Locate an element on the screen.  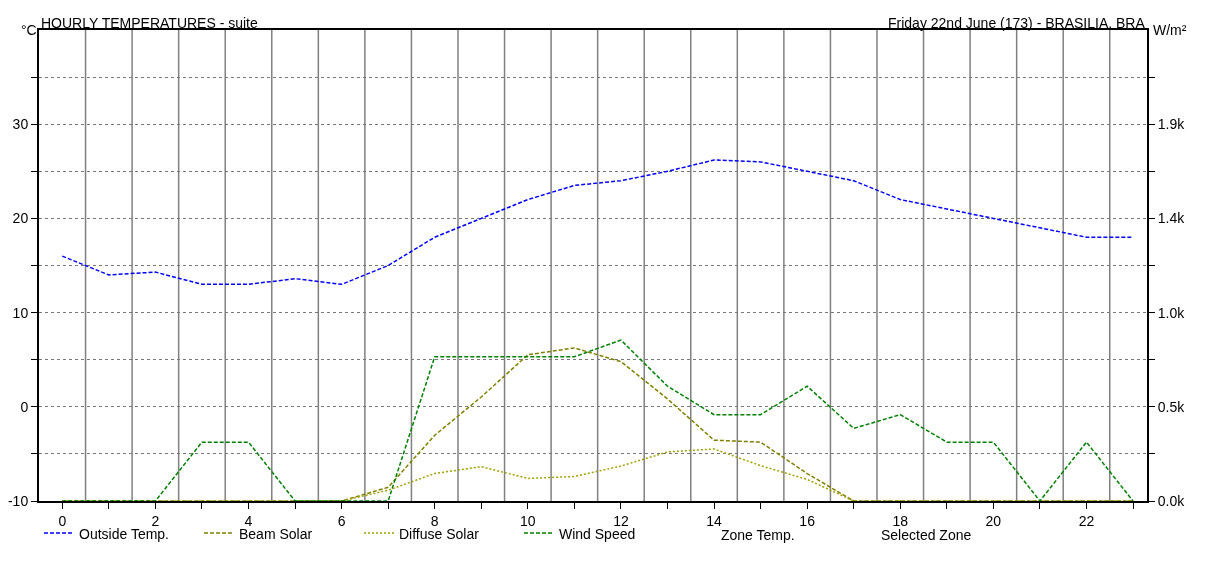
y2-tick-label: 0.0k is located at coordinates (1171, 500).